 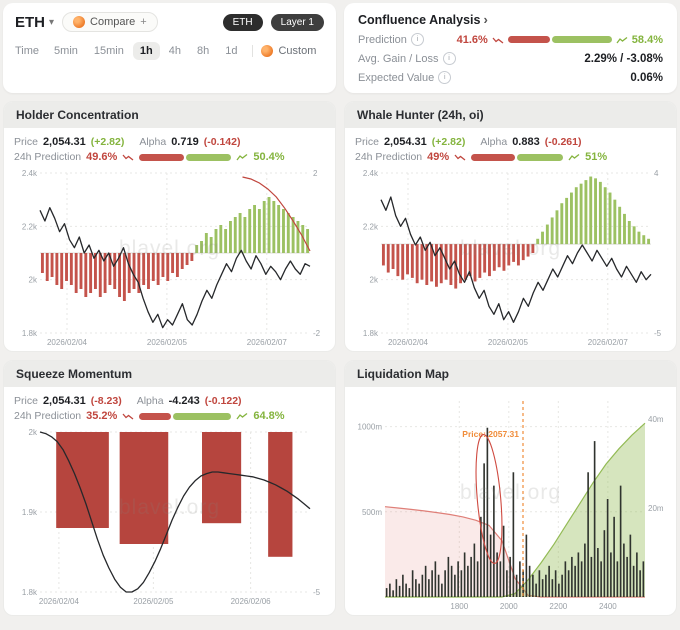 What do you see at coordinates (203, 51) in the screenshot?
I see `timeframe-8h: 8h` at bounding box center [203, 51].